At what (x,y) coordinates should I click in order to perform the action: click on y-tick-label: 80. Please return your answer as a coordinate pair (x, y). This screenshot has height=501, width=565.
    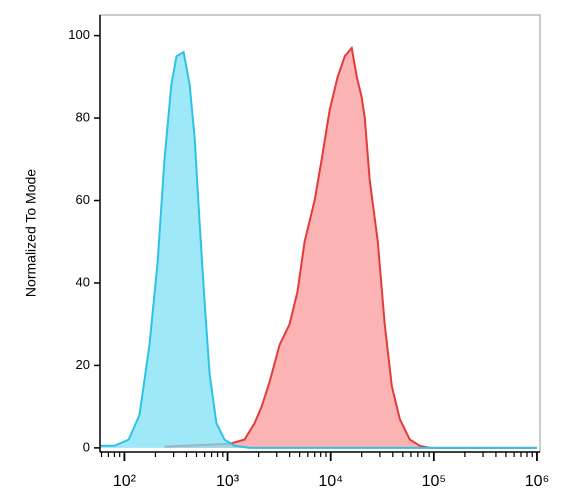
    Looking at the image, I should click on (83, 117).